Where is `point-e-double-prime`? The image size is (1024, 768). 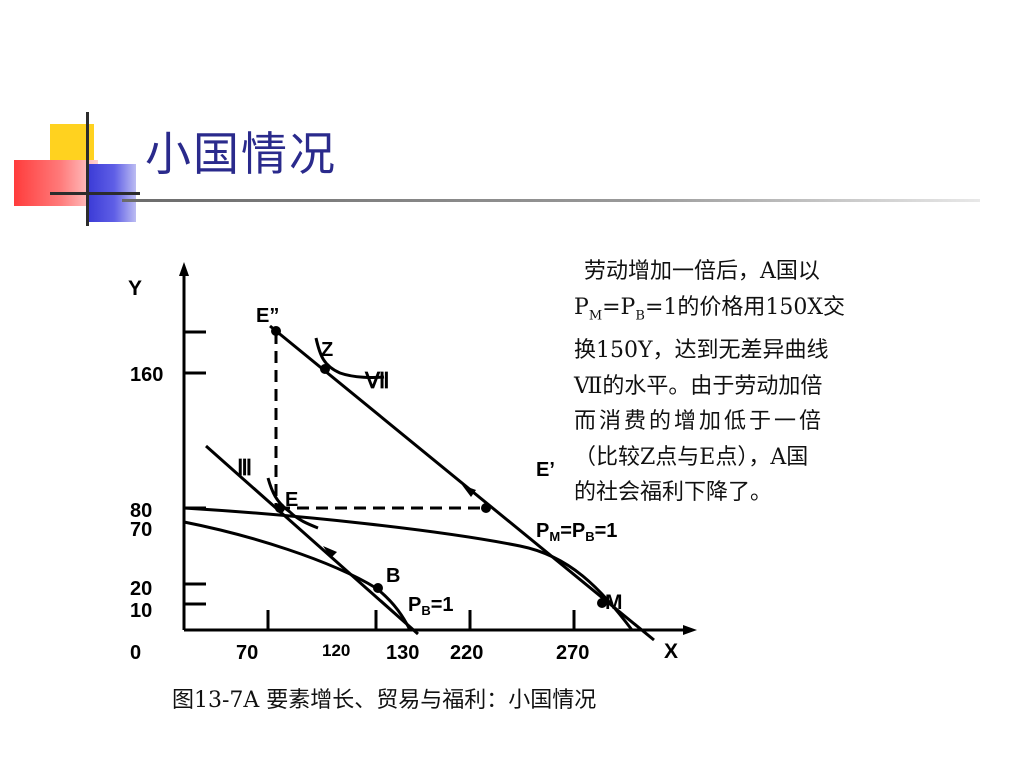
point-e-double-prime is located at coordinates (276, 331).